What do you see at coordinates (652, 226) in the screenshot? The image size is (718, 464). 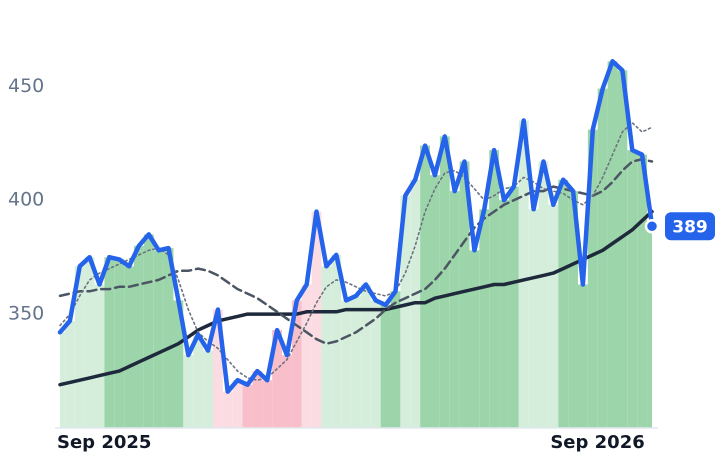 I see `last-price-dot` at bounding box center [652, 226].